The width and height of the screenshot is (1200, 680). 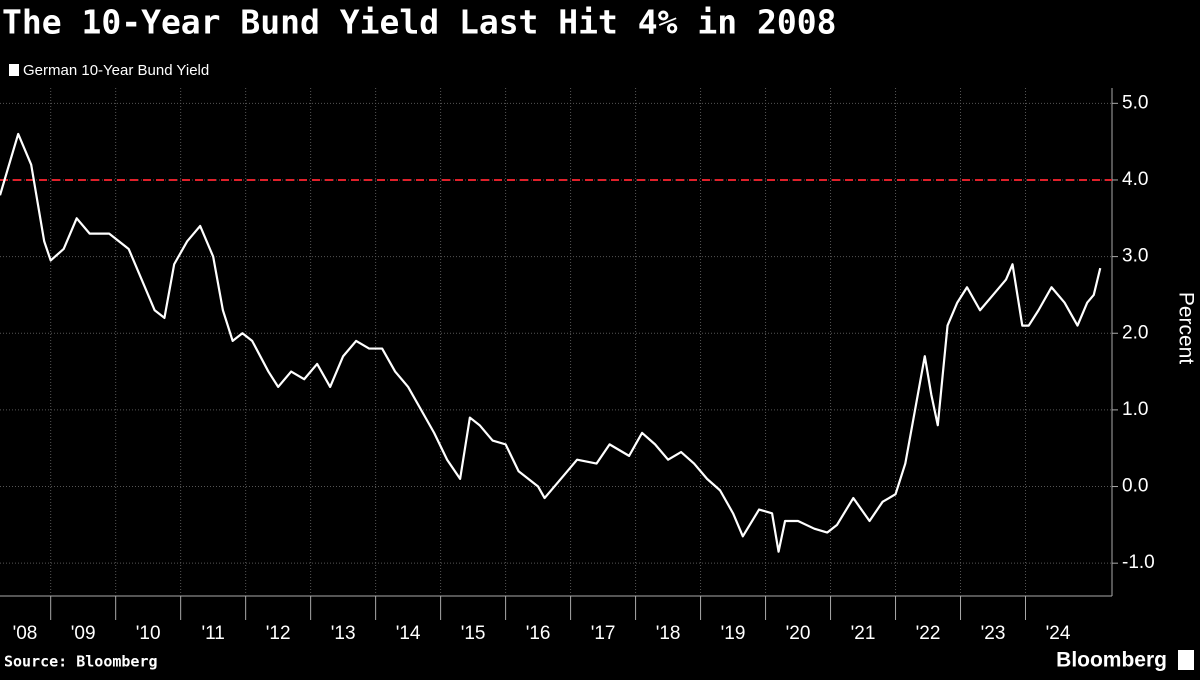 I want to click on x-tick-label: '14, so click(x=408, y=633).